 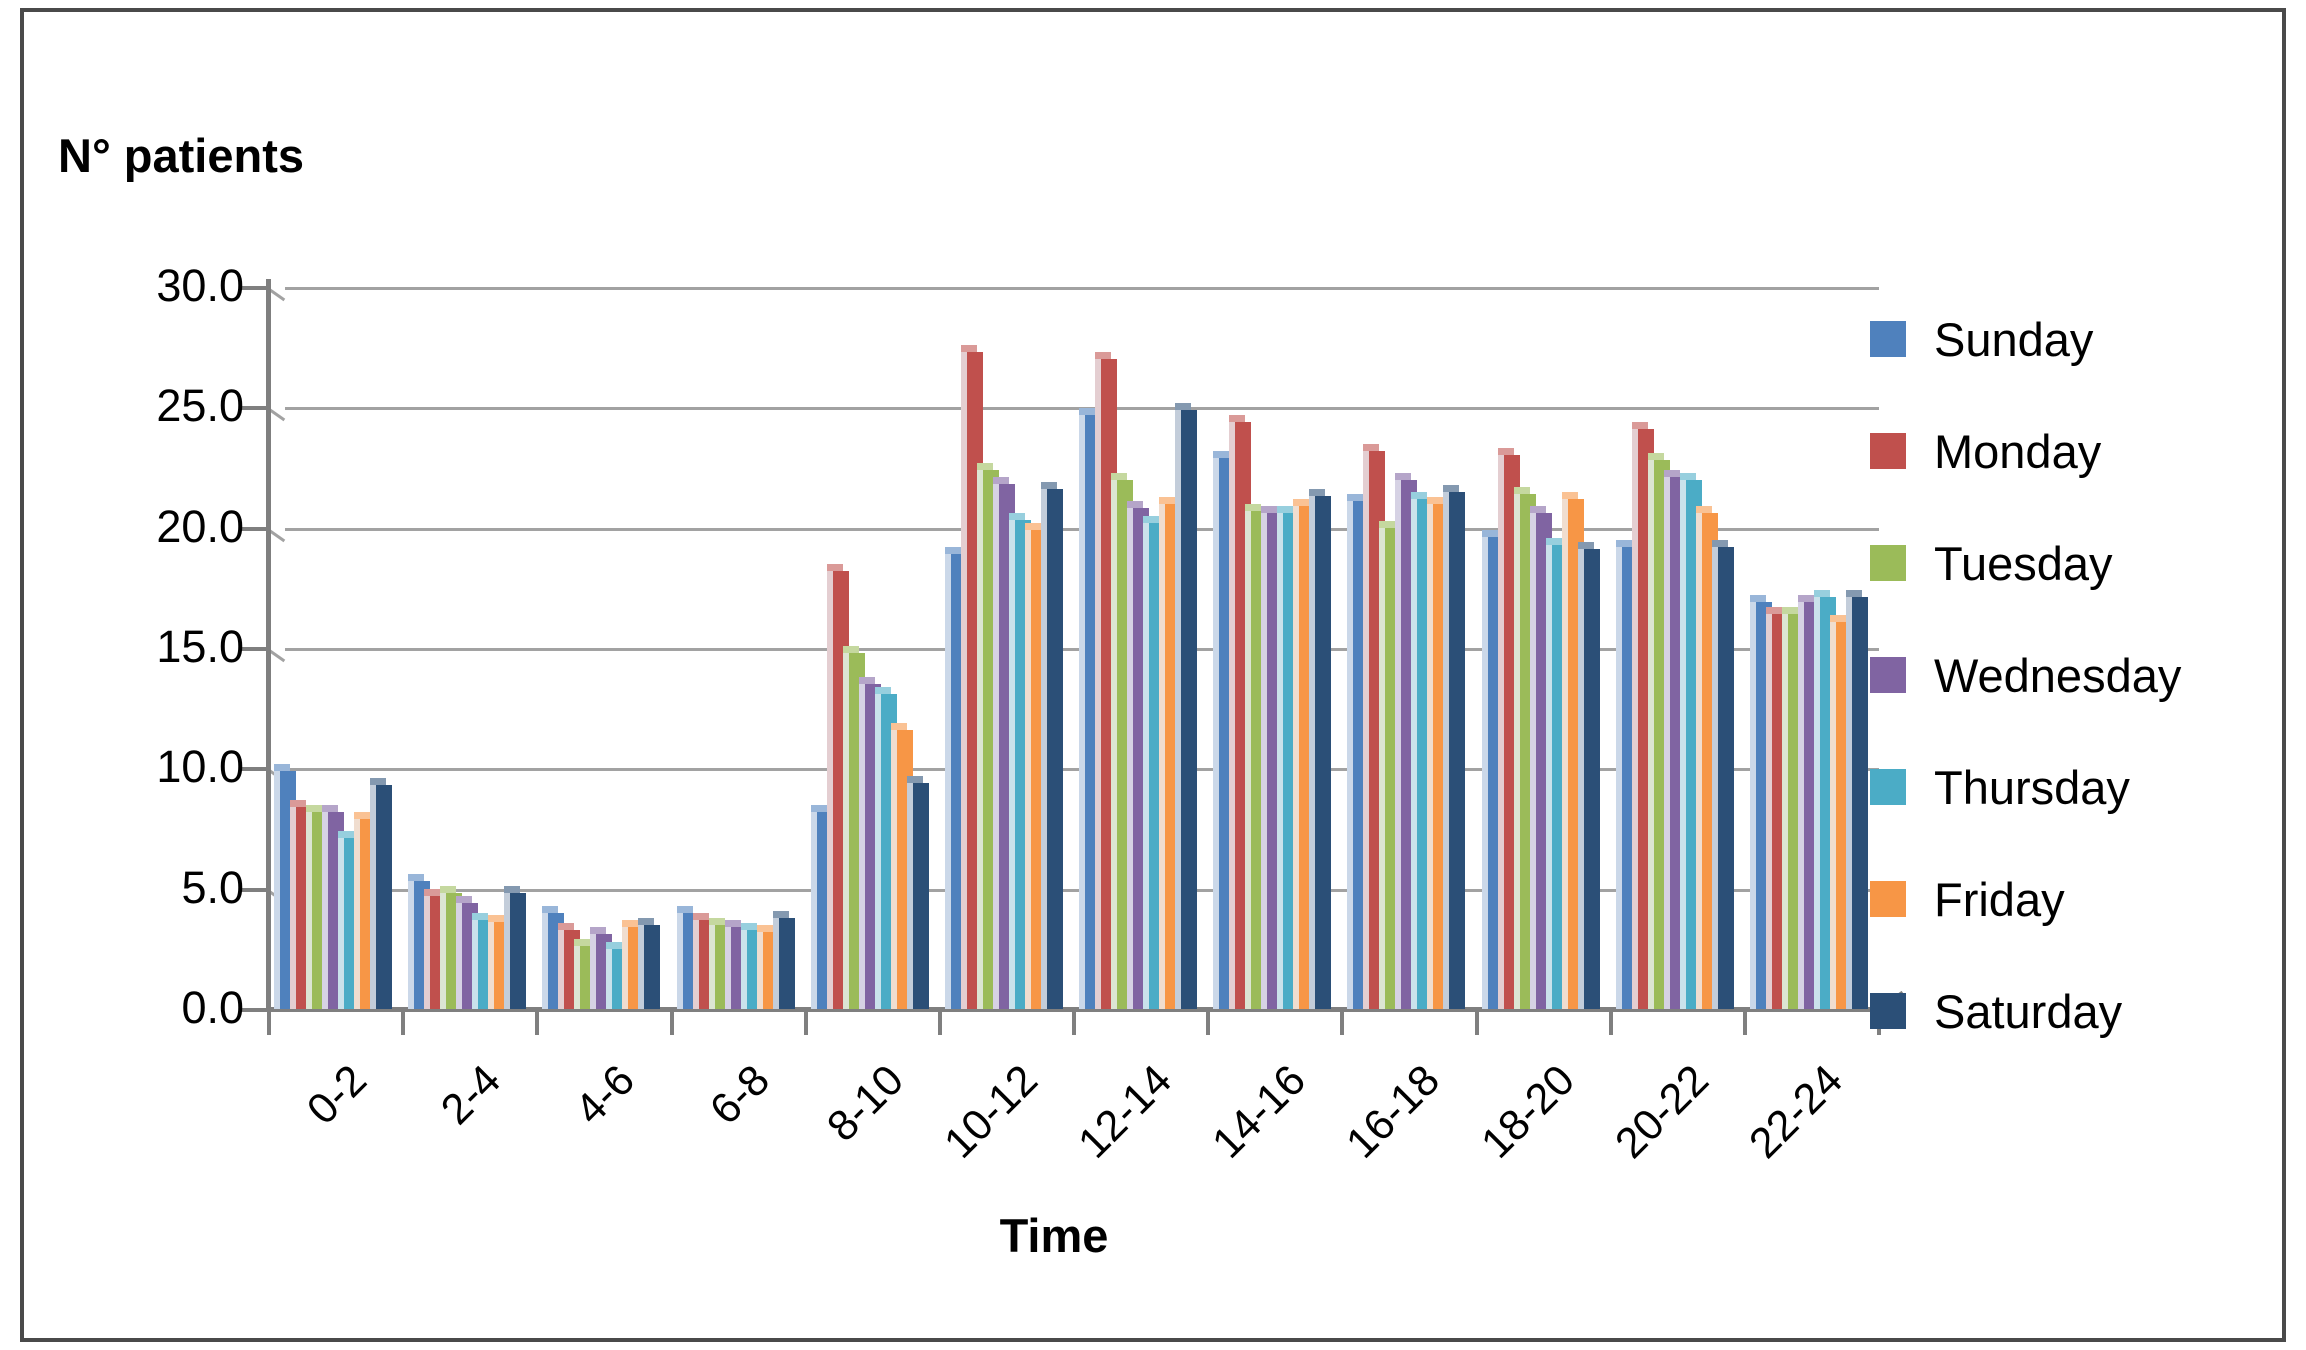 What do you see at coordinates (1661, 1112) in the screenshot?
I see `x-tick-label-20-22: 20-22` at bounding box center [1661, 1112].